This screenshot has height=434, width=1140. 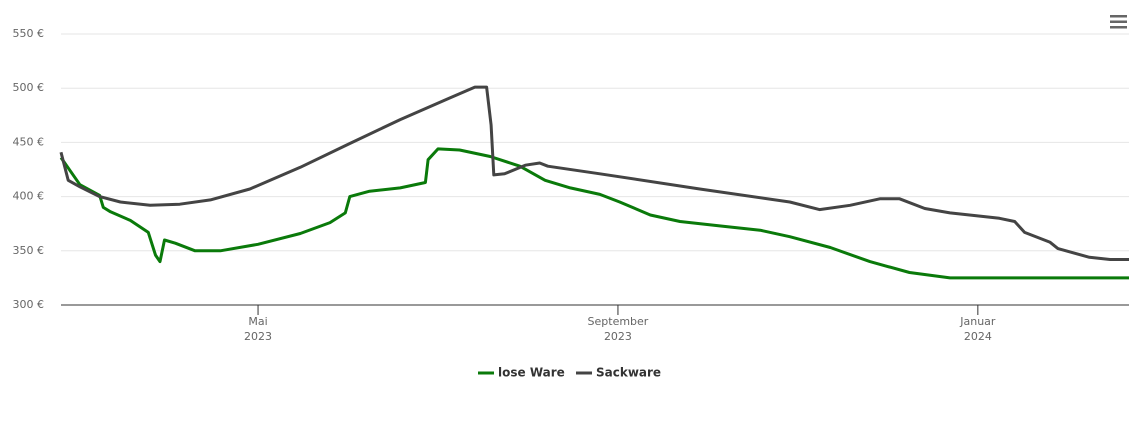 I want to click on y-tick-label: 550 €, so click(x=29, y=33).